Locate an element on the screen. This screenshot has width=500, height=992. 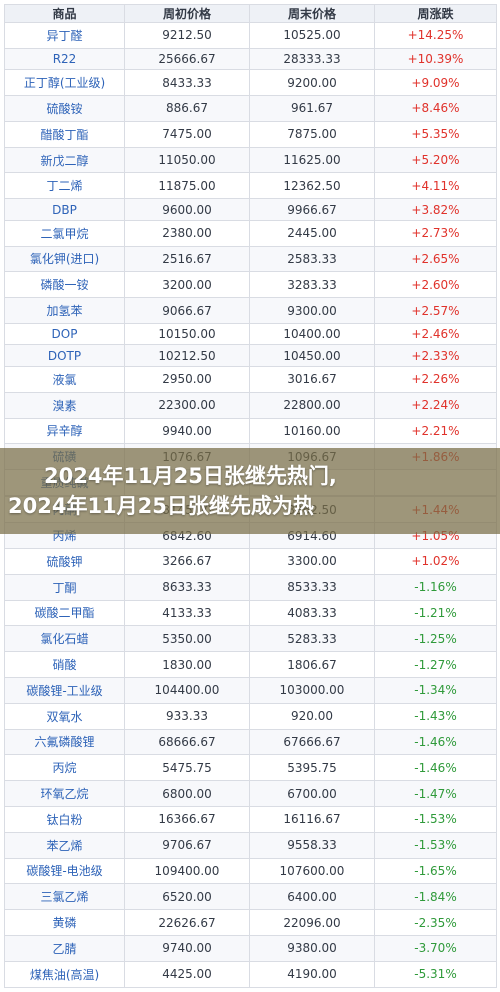
table-row: 加氢苯 9066.67 9300.00 +2.57% is located at coordinates (250, 310).